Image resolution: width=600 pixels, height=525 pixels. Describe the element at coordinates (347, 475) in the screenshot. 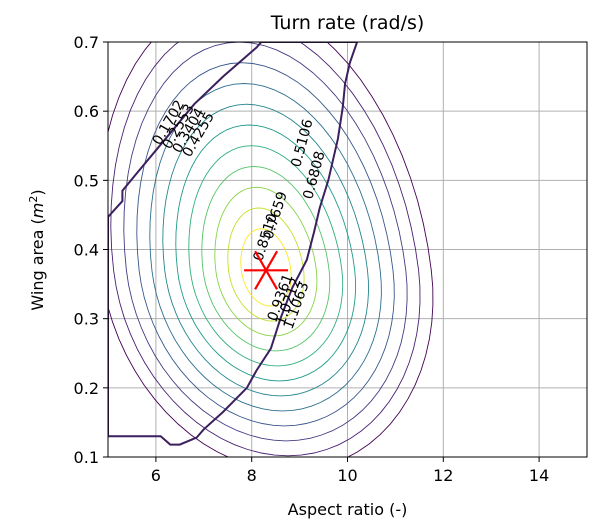

I see `x-tick-label: 10` at that location.